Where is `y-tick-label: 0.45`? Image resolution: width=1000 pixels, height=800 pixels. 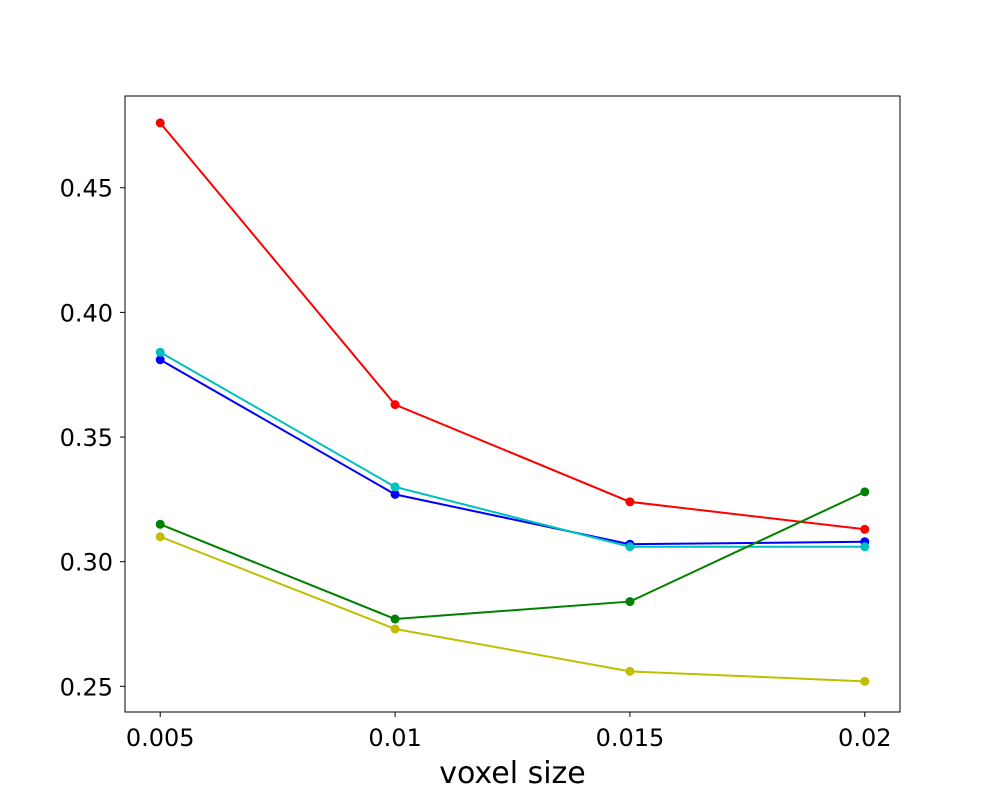 y-tick-label: 0.45 is located at coordinates (86, 189).